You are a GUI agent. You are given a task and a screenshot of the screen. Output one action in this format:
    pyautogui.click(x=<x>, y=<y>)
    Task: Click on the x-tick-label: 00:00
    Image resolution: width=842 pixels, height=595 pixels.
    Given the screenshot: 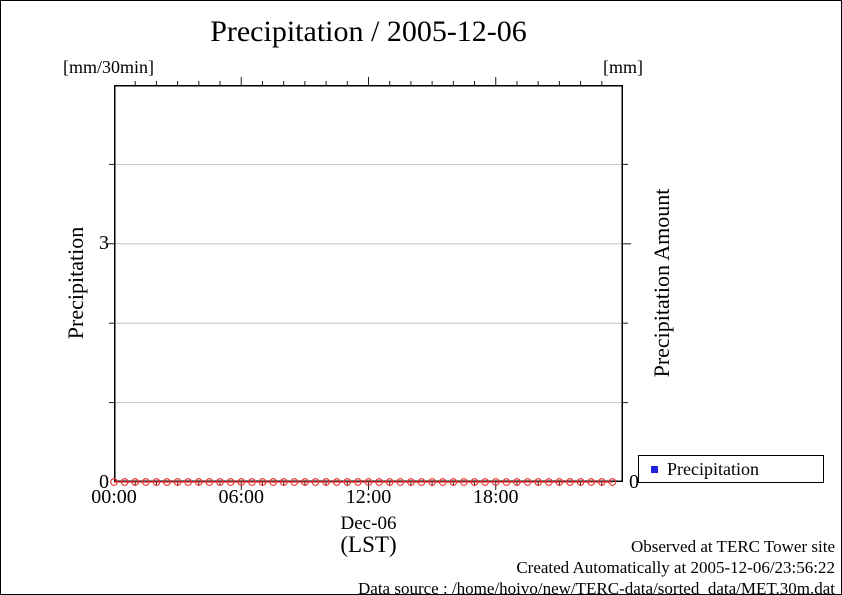 What is the action you would take?
    pyautogui.click(x=114, y=497)
    